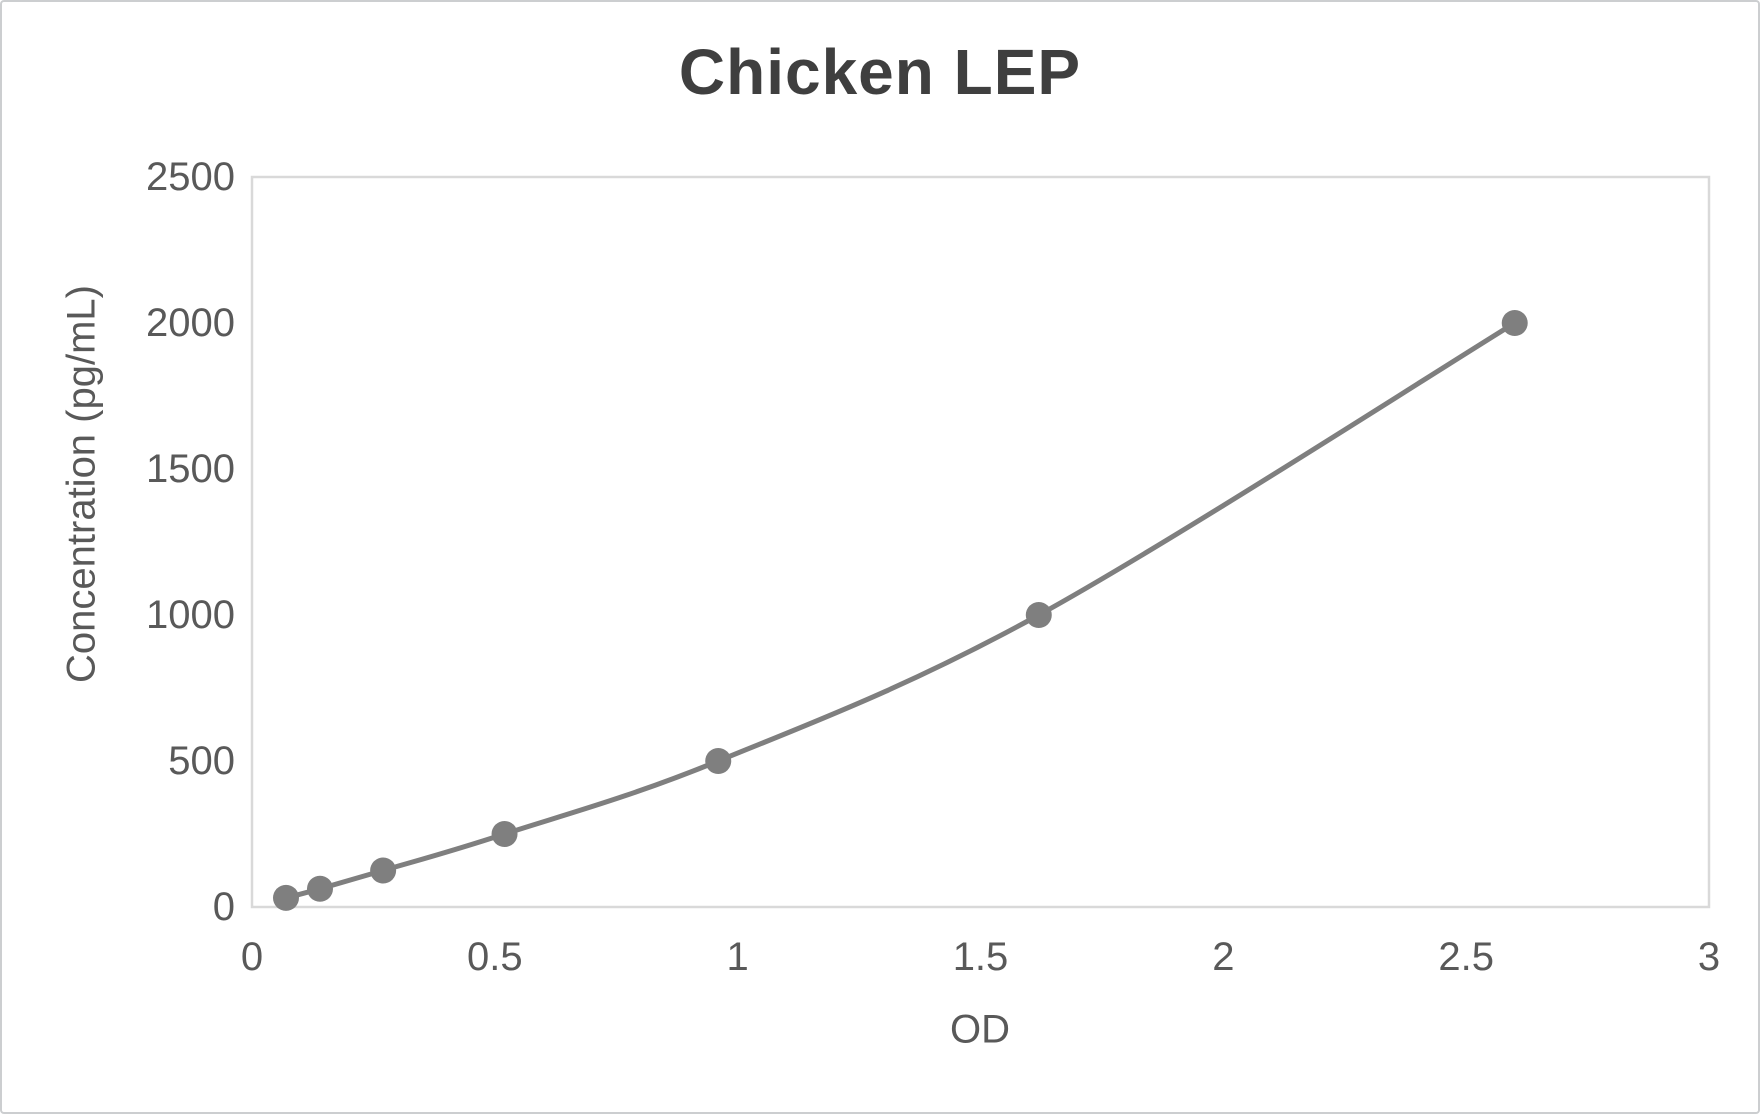 This screenshot has height=1114, width=1760. Describe the element at coordinates (224, 907) in the screenshot. I see `y-tick-label: 0` at that location.